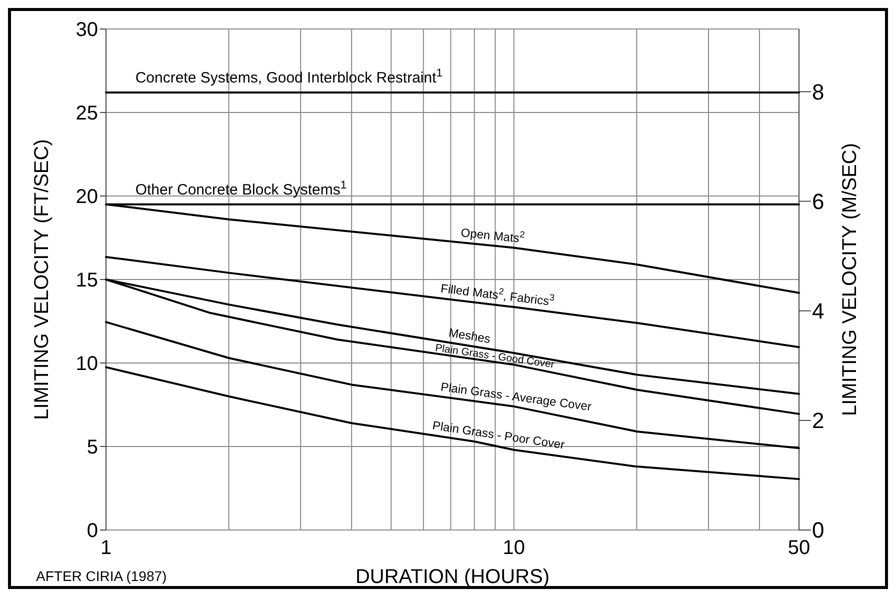 Image resolution: width=896 pixels, height=597 pixels. What do you see at coordinates (87, 281) in the screenshot?
I see `y-tick-label: 15` at bounding box center [87, 281].